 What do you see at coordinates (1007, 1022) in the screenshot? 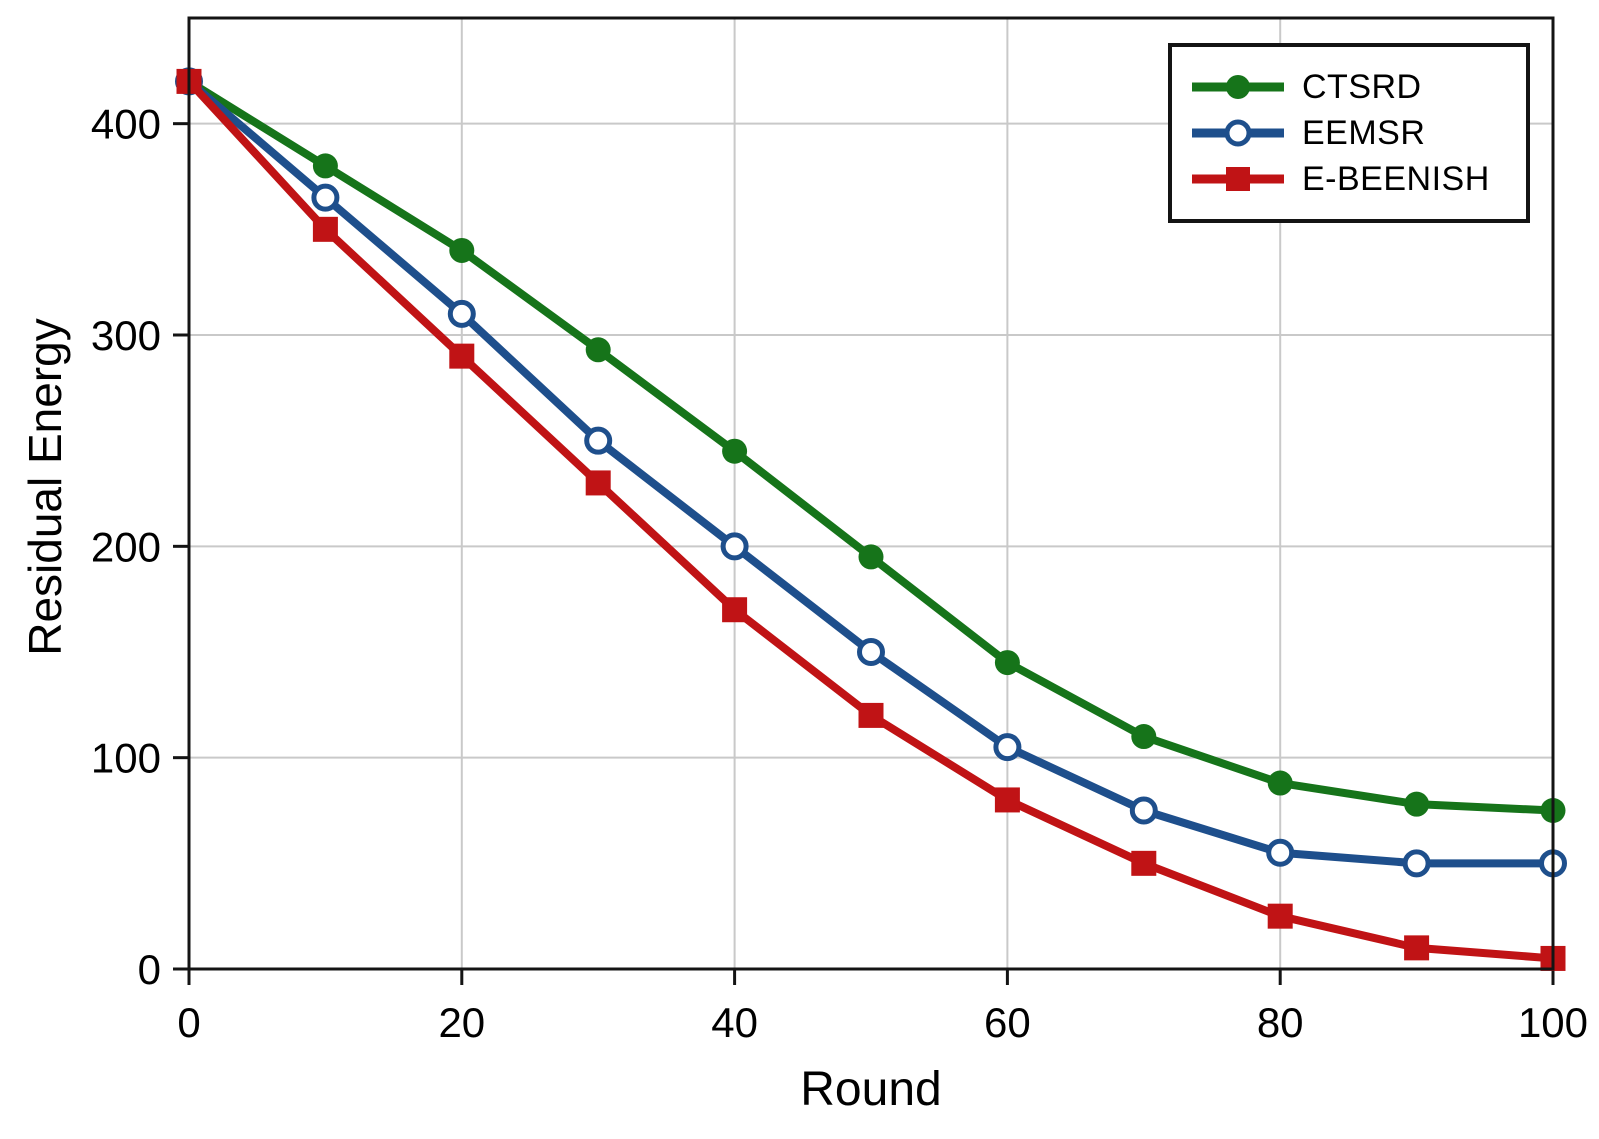
I see `x-tick-label: 60` at bounding box center [1007, 1022].